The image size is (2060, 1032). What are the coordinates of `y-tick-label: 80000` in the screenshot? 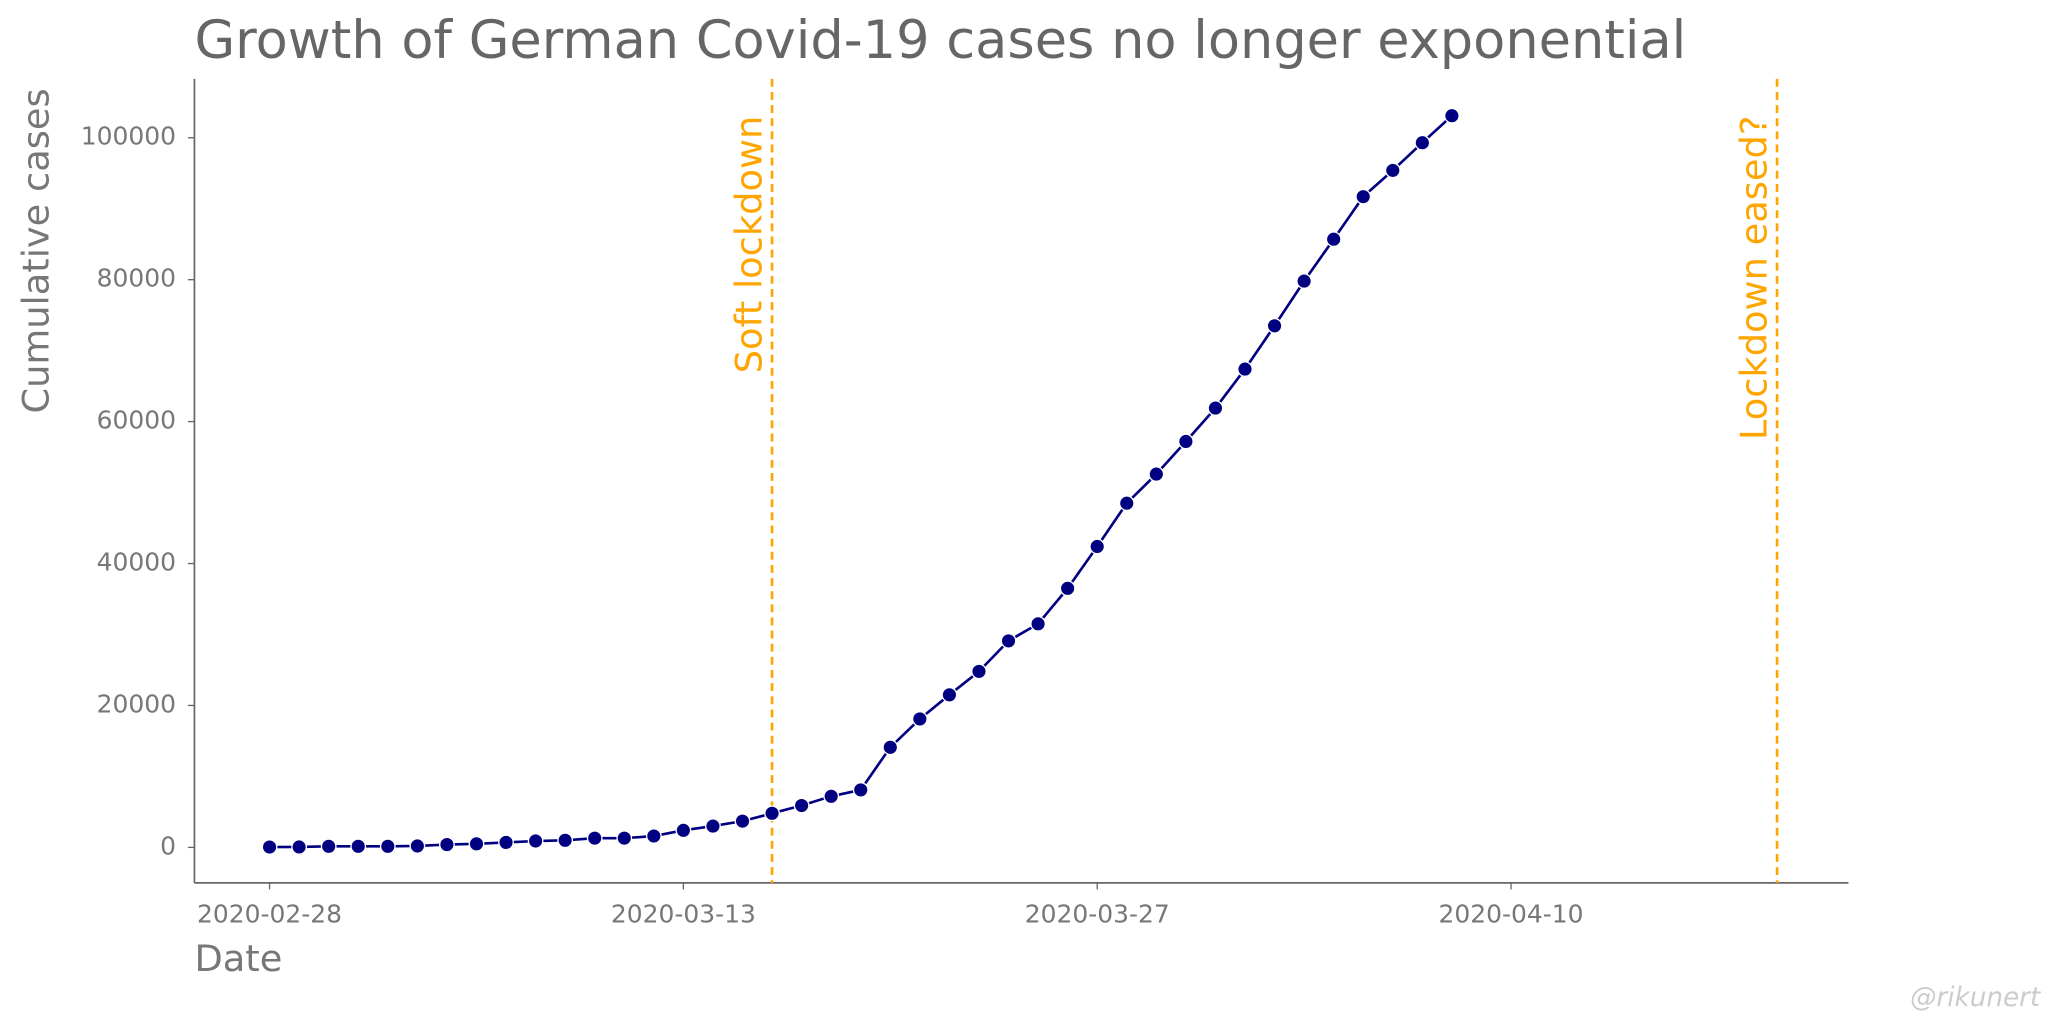 It's located at (136, 278).